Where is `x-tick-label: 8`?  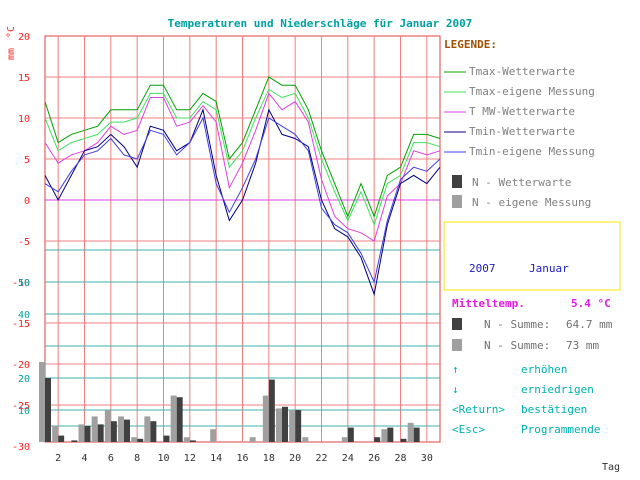
x-tick-label: 8 is located at coordinates (137, 458).